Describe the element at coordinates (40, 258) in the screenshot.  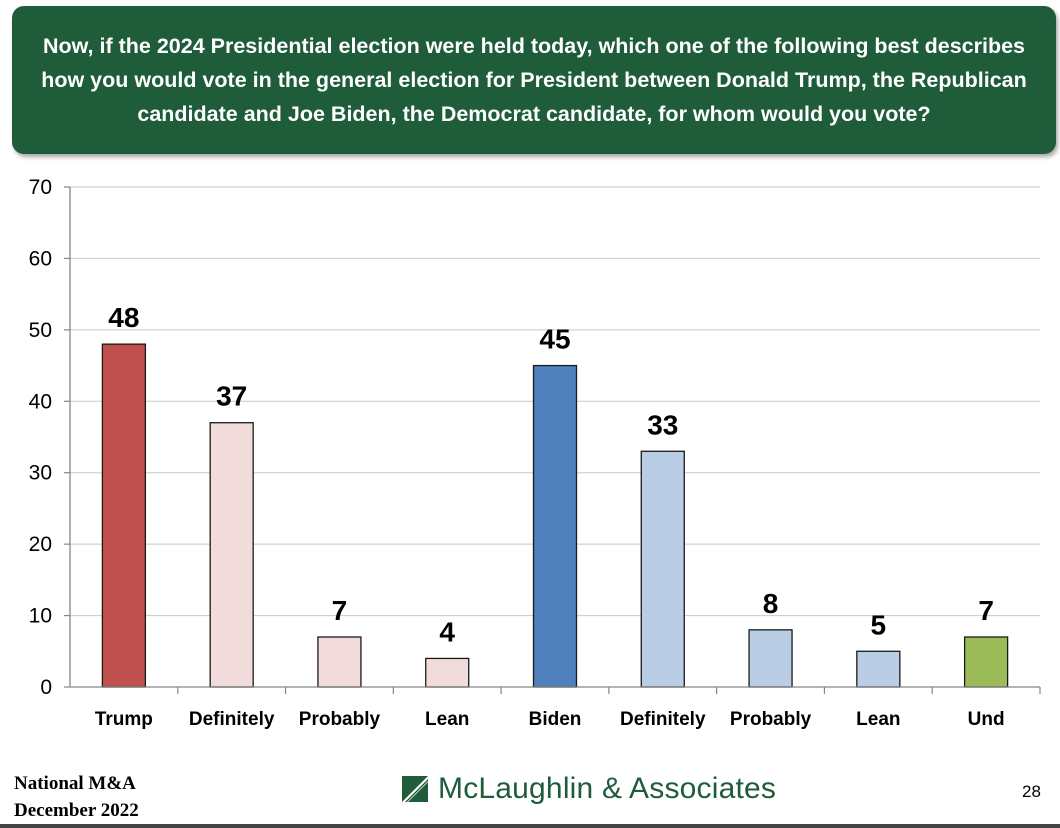
I see `y-tick-label: 60` at that location.